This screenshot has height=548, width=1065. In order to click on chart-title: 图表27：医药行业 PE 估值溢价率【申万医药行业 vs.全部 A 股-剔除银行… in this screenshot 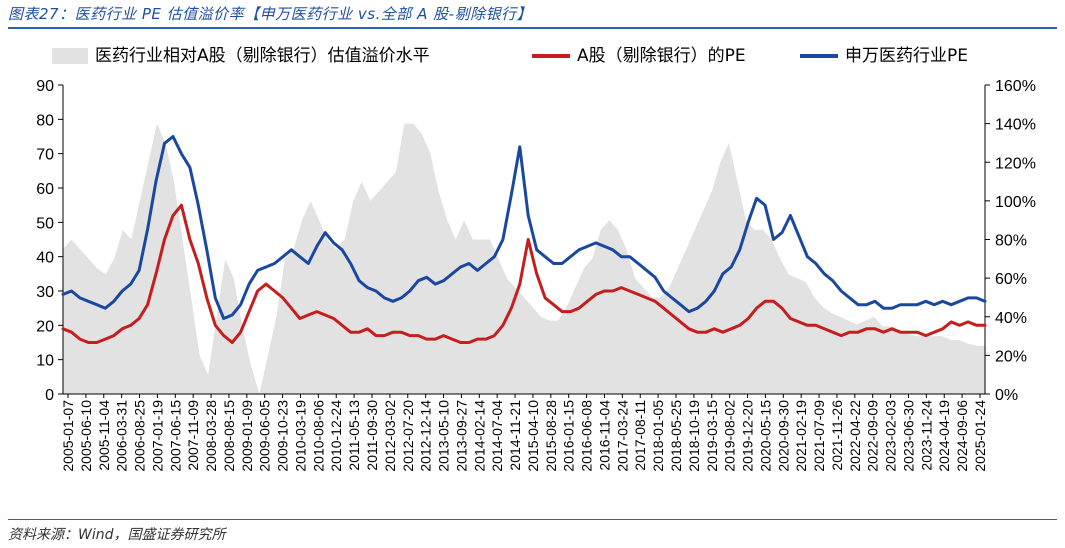, I will do `click(270, 14)`.